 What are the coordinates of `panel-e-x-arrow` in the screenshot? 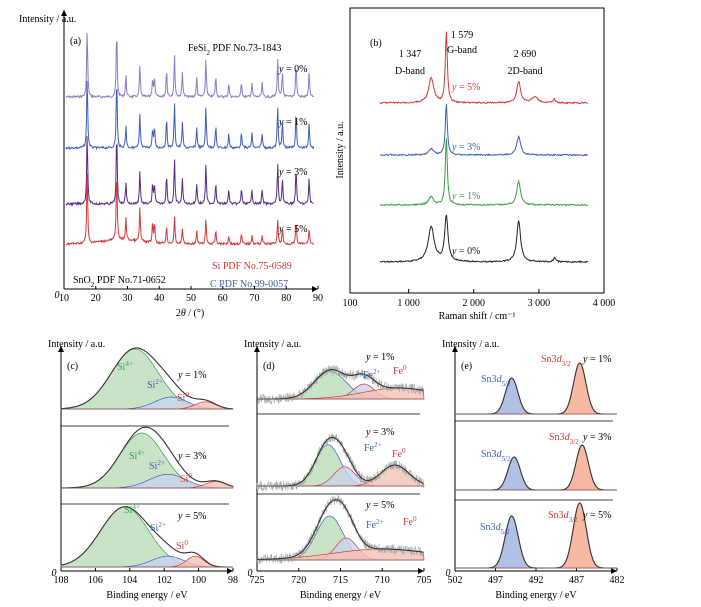 It's located at (614, 571).